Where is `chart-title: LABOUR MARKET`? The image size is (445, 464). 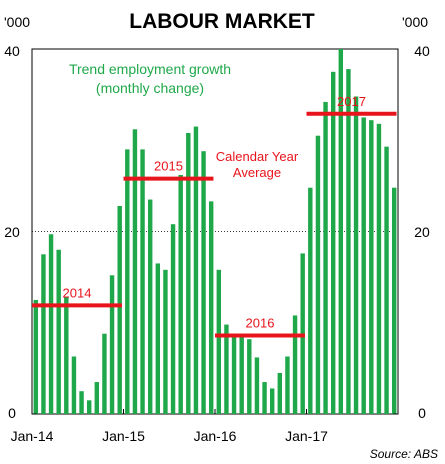 chart-title: LABOUR MARKET is located at coordinates (222, 21).